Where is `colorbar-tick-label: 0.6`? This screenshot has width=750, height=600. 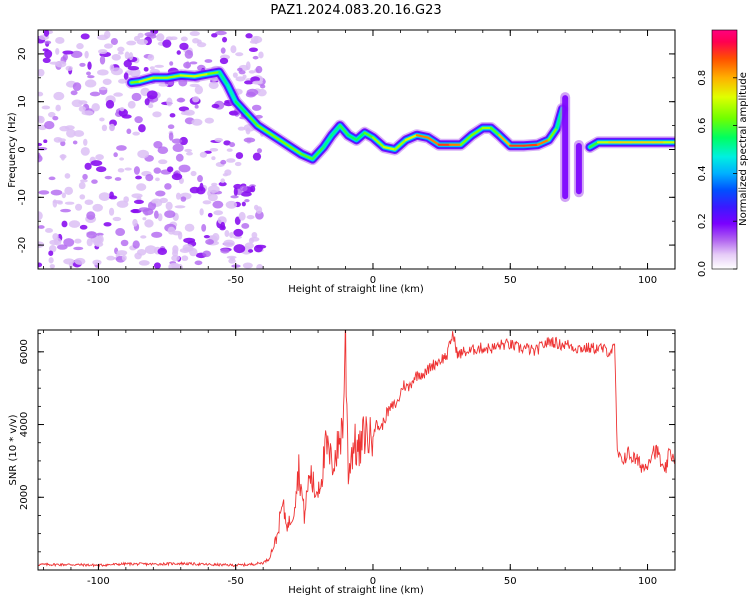
colorbar-tick-label: 0.6 is located at coordinates (702, 126).